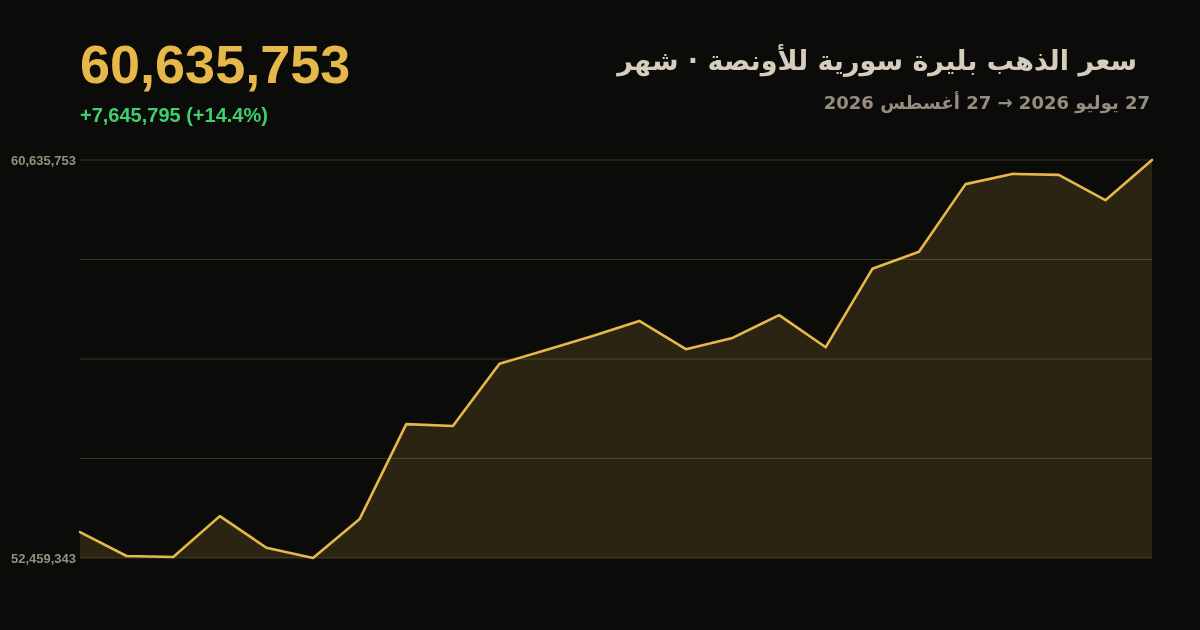  Describe the element at coordinates (174, 115) in the screenshot. I see `text: +7,645,795 (+14.4%)` at that location.